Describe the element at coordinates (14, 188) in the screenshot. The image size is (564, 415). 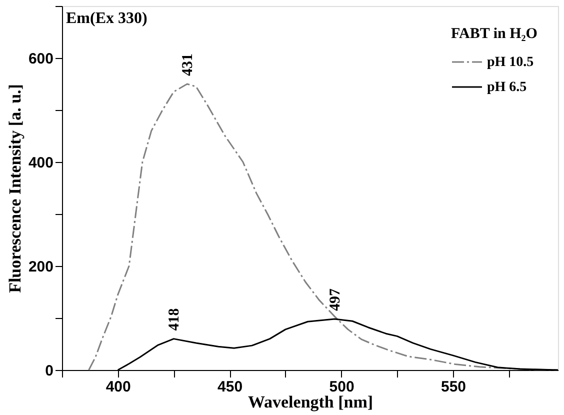
I see `y-axis-title: Fluorescence Intensity [a. u.]` at that location.